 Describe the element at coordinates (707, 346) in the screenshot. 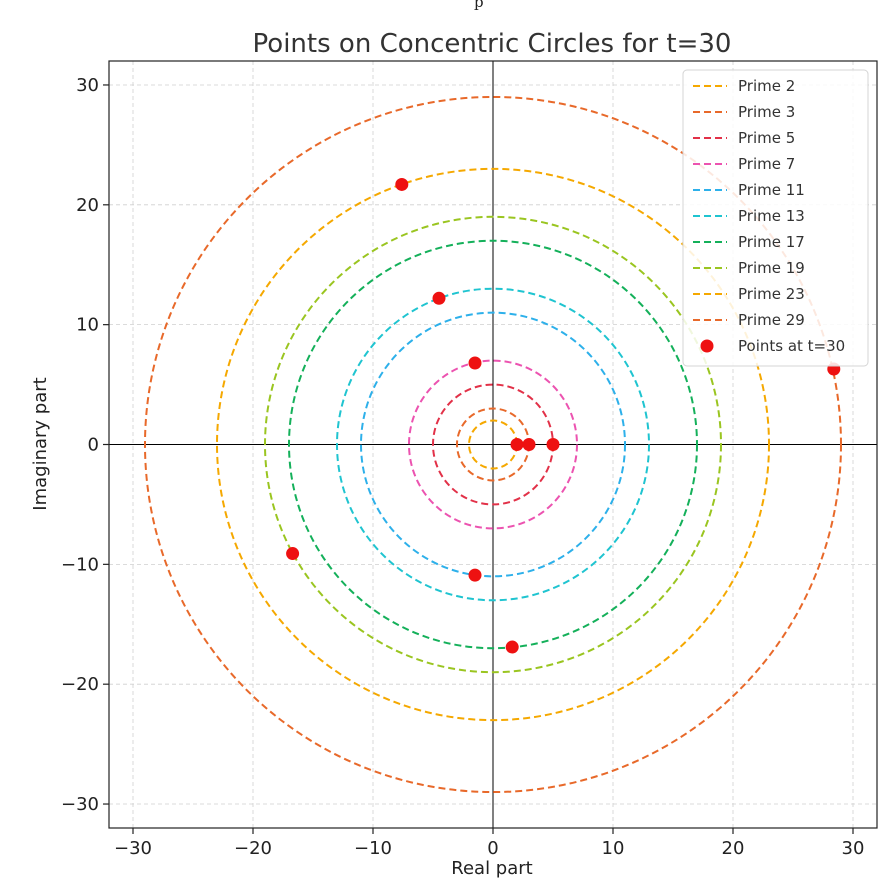

I see `legend-swatch-point` at that location.